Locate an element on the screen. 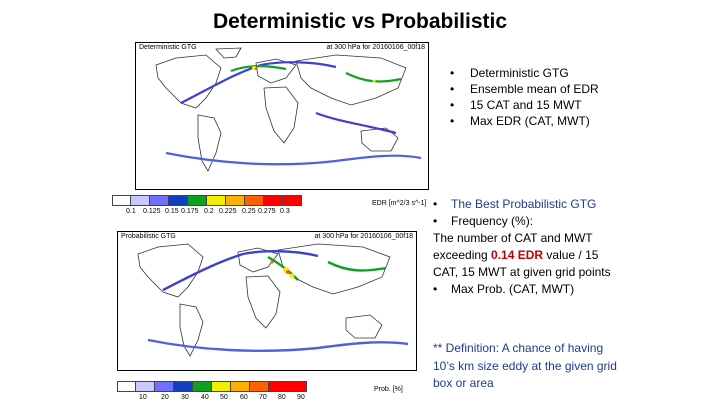  bullet-item: Ensemble mean of EDR is located at coordinates (524, 89).